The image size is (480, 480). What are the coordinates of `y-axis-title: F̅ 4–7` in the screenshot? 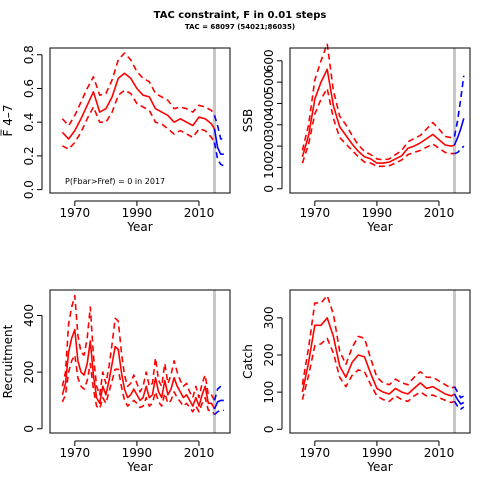 It's located at (7, 121).